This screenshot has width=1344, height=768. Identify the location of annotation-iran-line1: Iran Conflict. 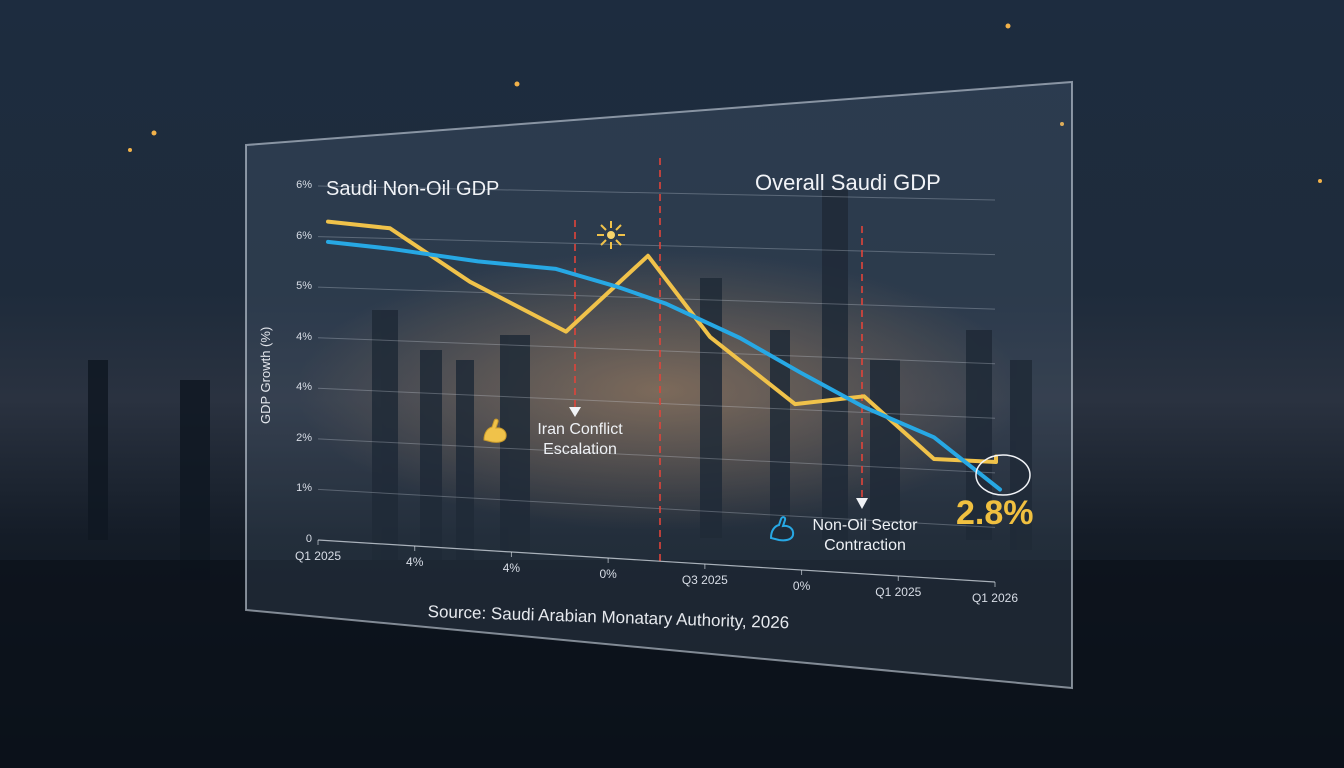
(580, 429).